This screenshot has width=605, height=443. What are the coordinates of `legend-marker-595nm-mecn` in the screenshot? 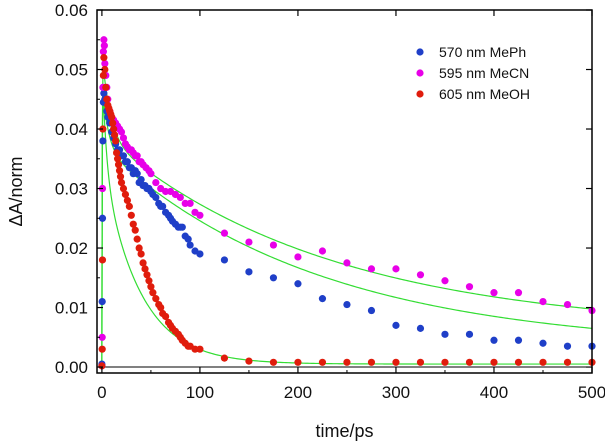 It's located at (420, 73).